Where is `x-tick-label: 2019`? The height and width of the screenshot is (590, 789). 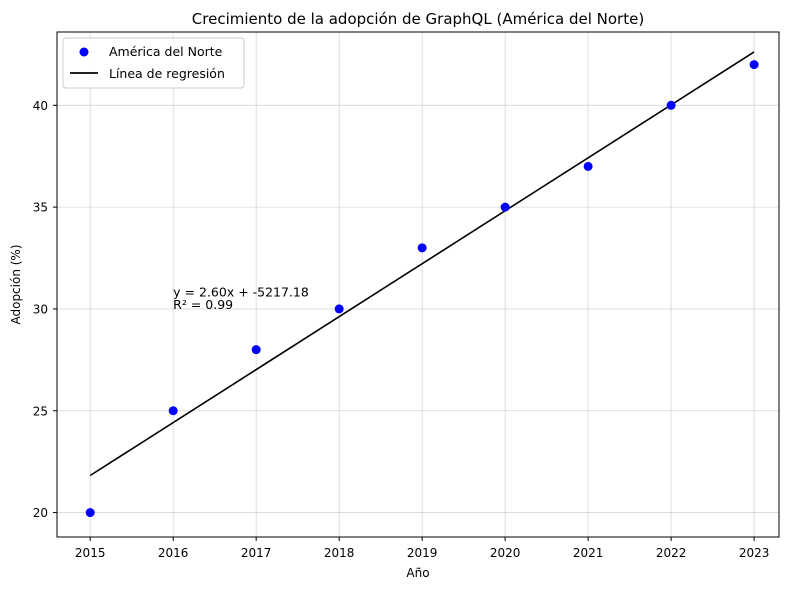 x-tick-label: 2019 is located at coordinates (422, 553).